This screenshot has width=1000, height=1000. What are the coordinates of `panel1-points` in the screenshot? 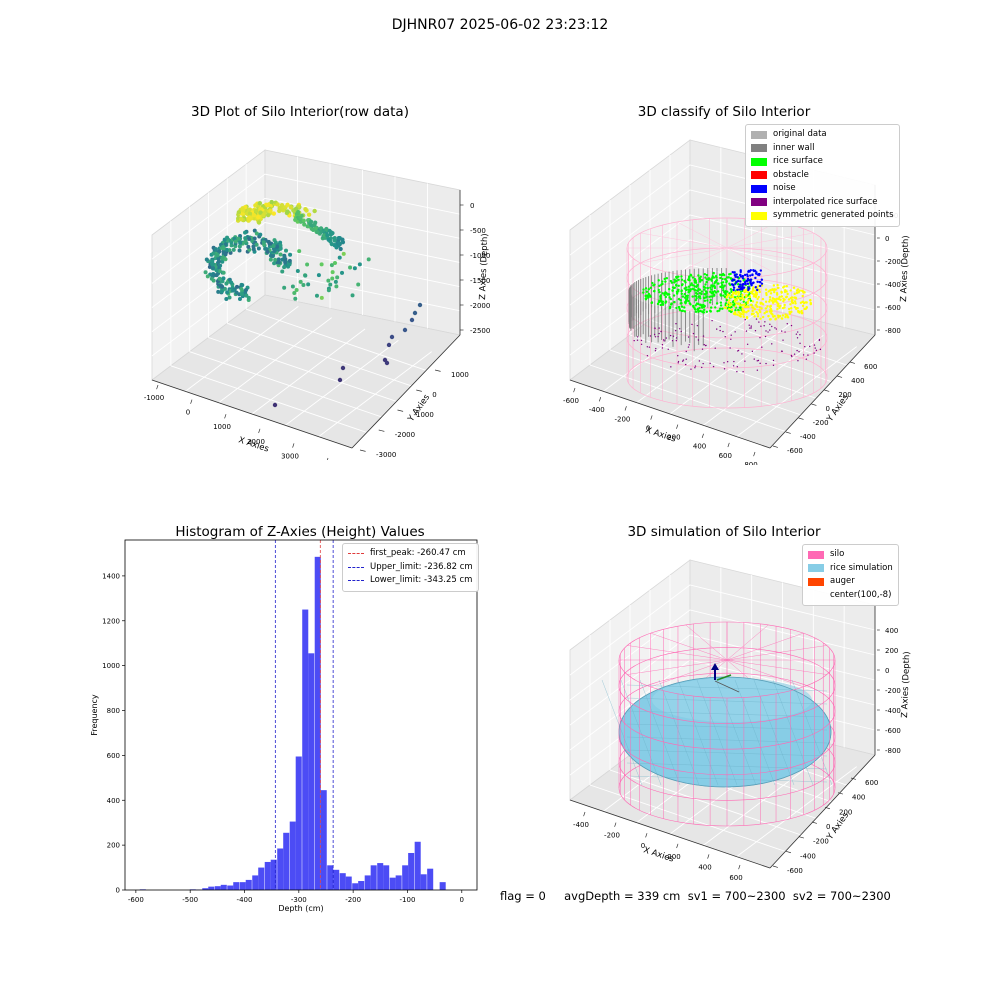 It's located at (313, 303).